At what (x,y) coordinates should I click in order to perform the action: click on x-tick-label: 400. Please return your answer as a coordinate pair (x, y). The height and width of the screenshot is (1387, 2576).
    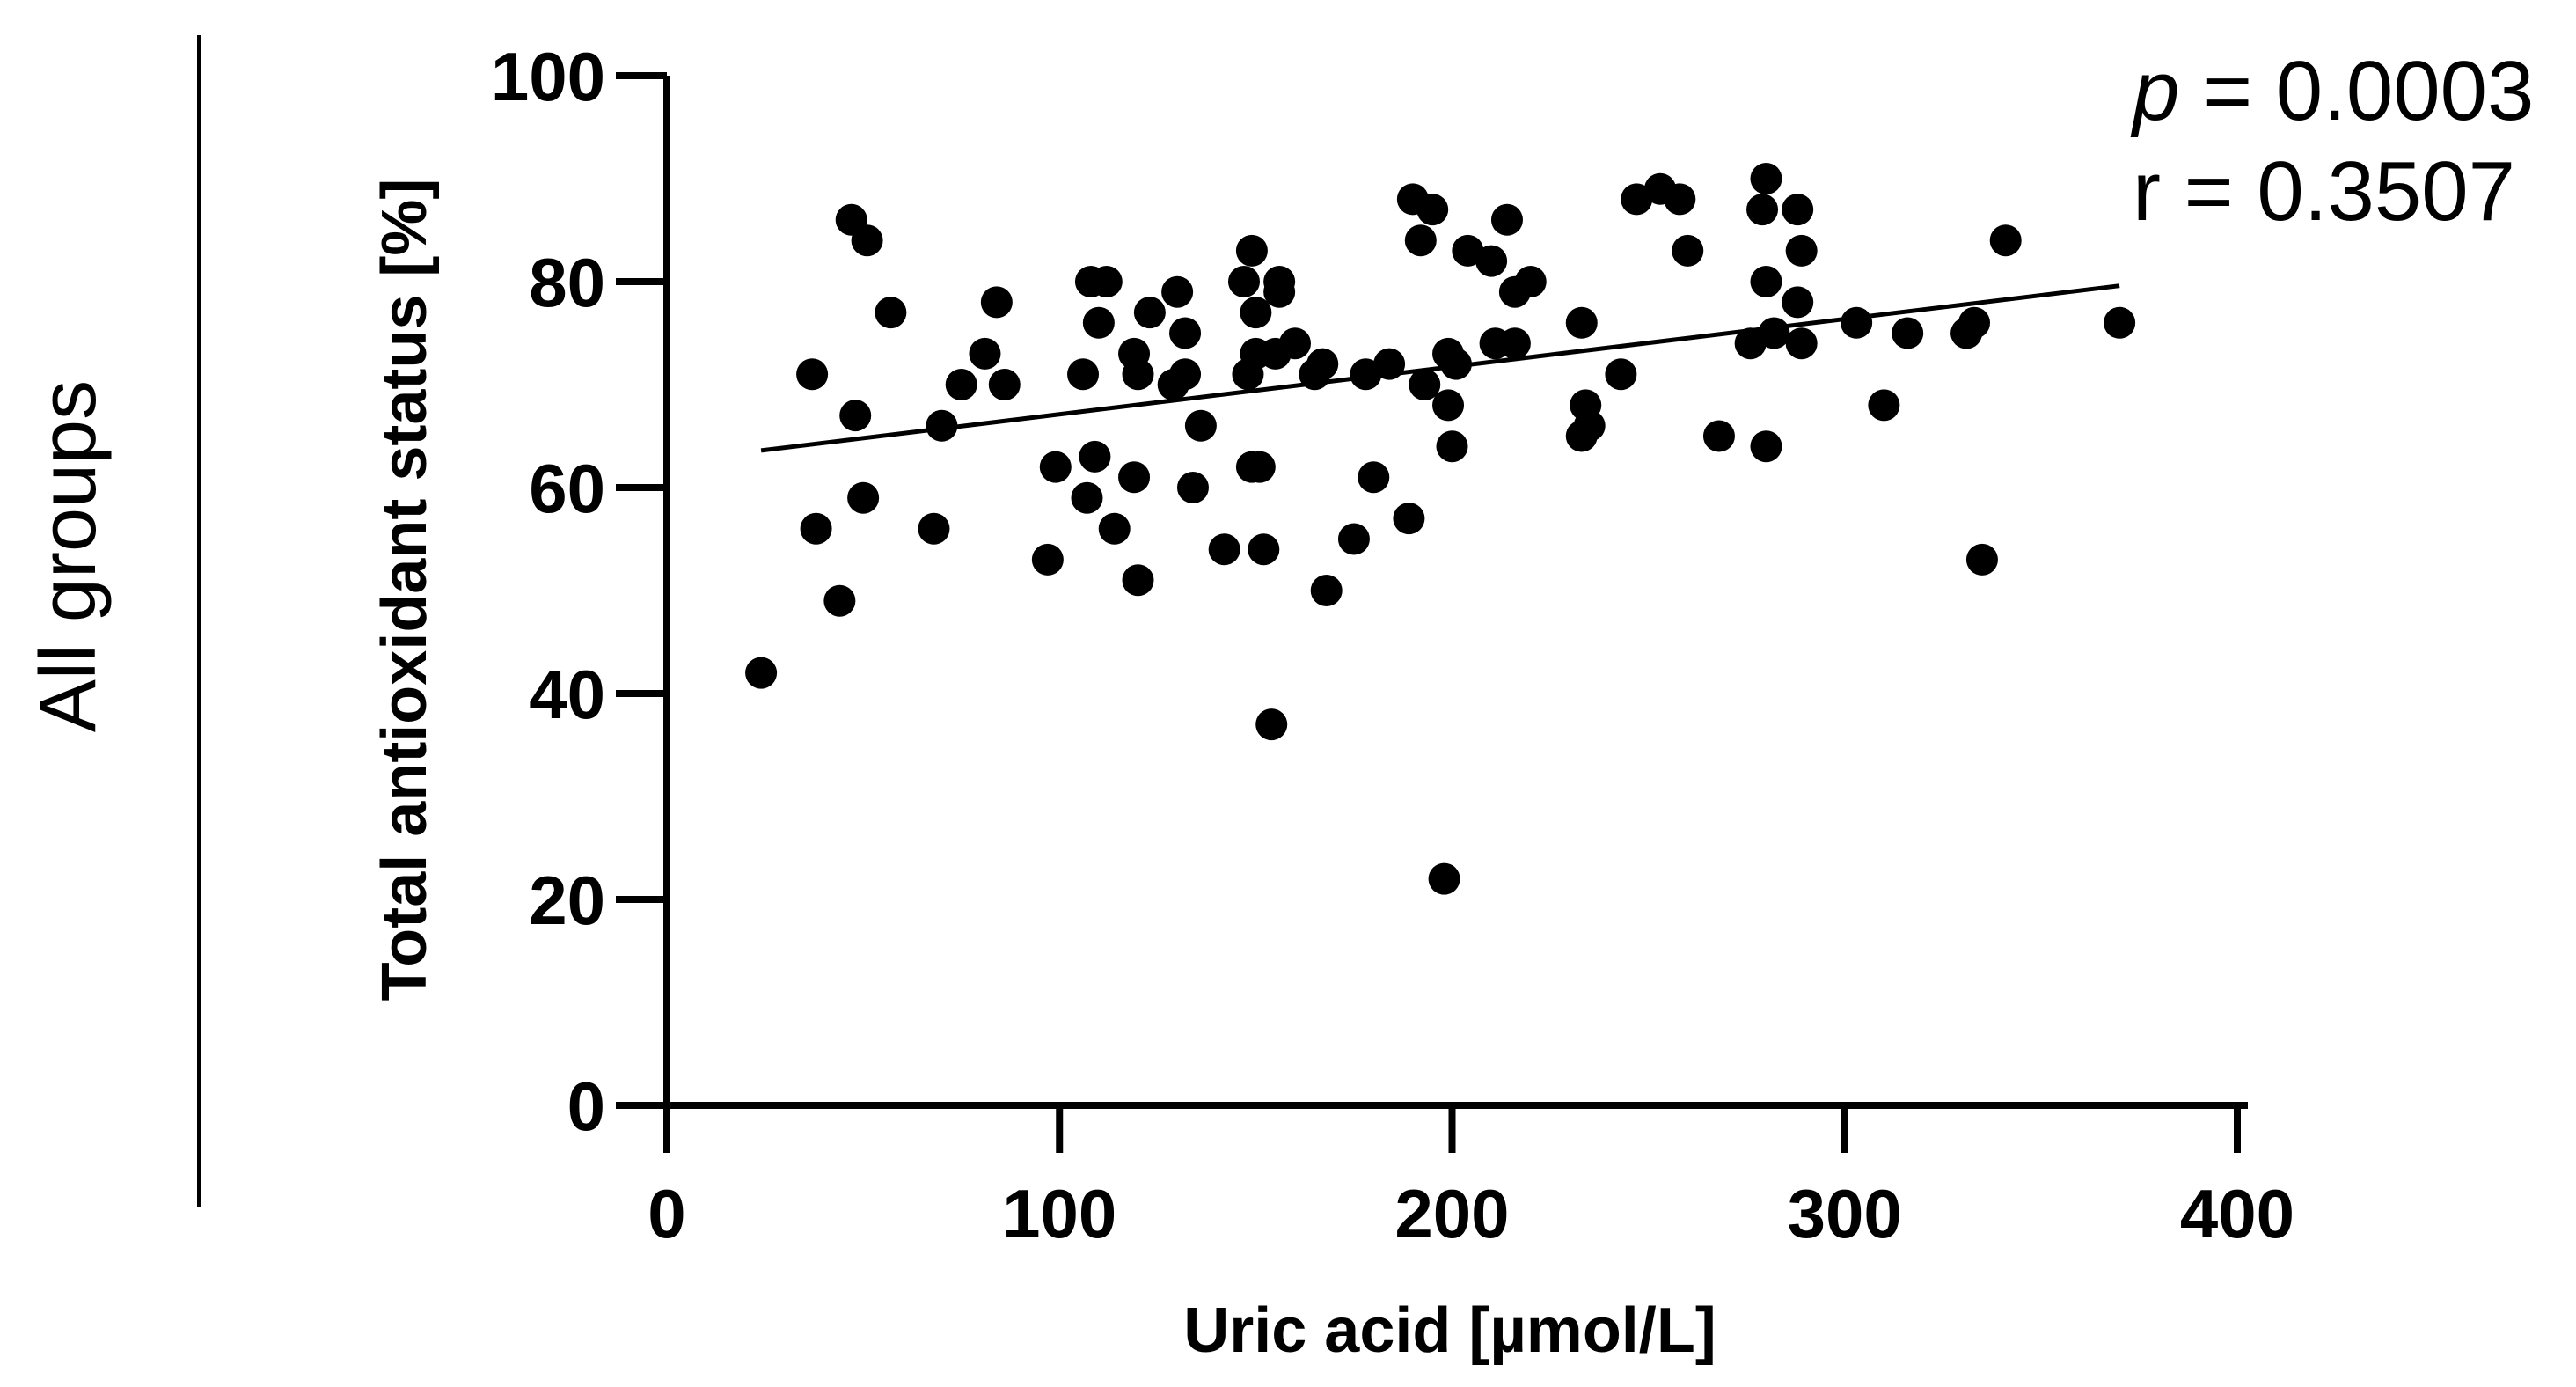
    Looking at the image, I should click on (2237, 1213).